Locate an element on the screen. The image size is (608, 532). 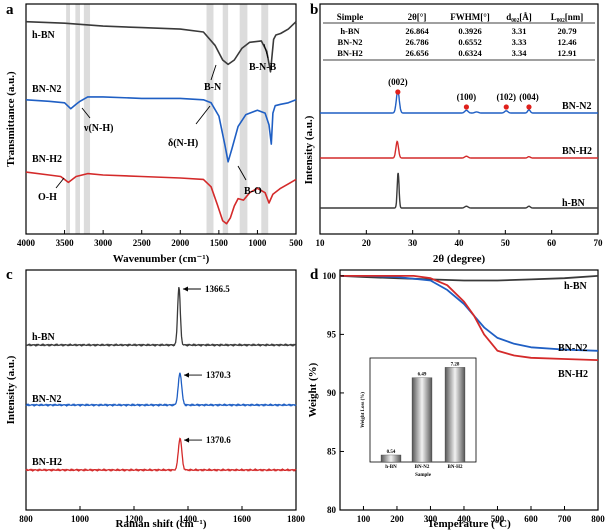
inset-bar-value-2: 7.28 is located at coordinates (455, 364).